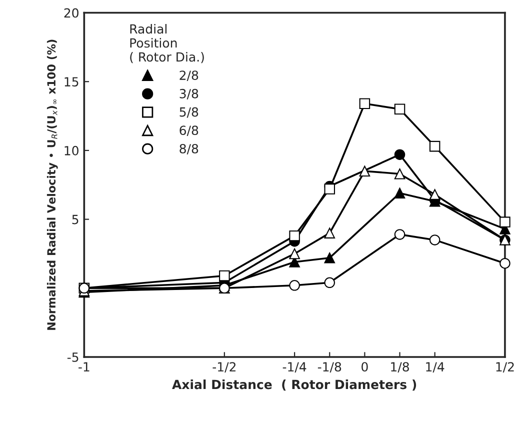 The height and width of the screenshot is (425, 526). What do you see at coordinates (84, 367) in the screenshot?
I see `x-tick-label: -1` at bounding box center [84, 367].